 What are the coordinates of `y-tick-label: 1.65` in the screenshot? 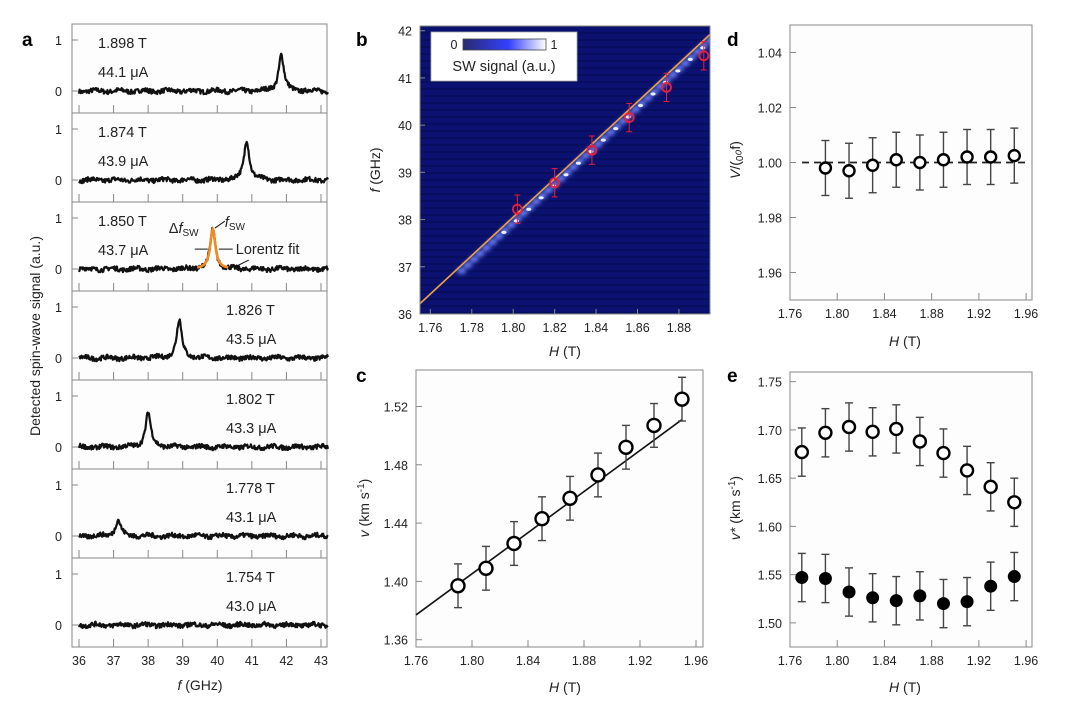 It's located at (770, 479).